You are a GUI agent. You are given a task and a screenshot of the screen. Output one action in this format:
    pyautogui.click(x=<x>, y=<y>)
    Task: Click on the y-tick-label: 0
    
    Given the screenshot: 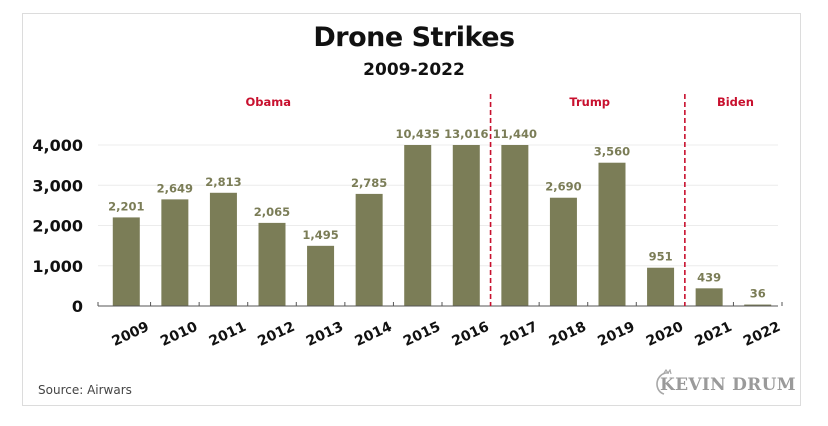 What is the action you would take?
    pyautogui.click(x=77, y=306)
    